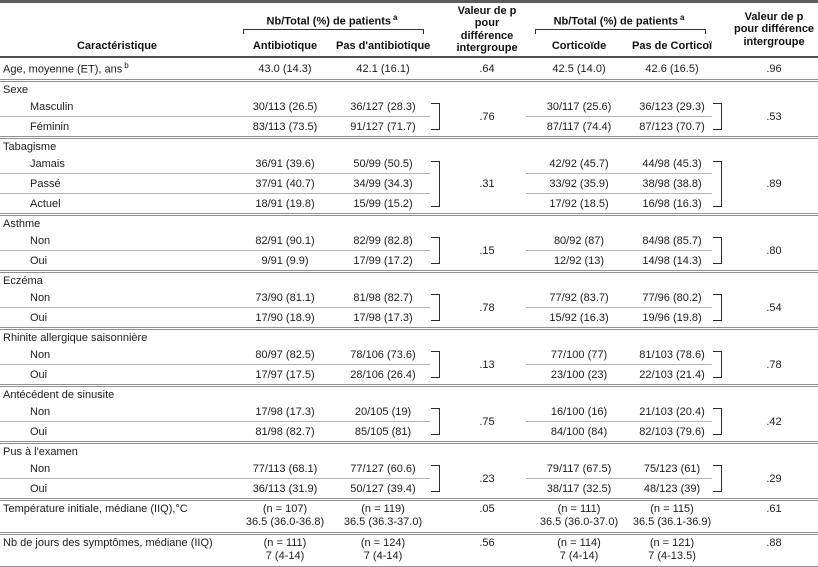  I want to click on cell-value: 50/127 (39.4), so click(383, 490).